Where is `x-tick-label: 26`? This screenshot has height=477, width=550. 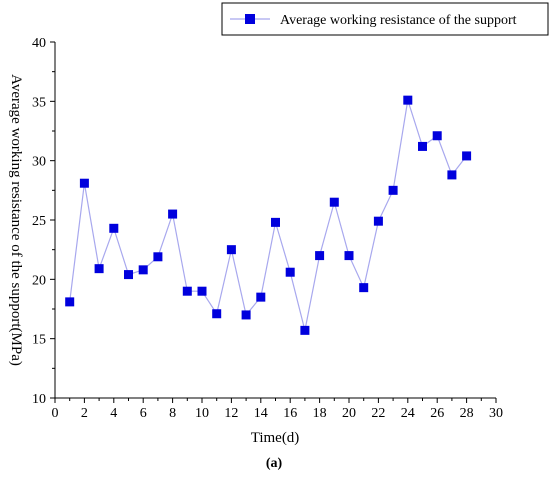 x-tick-label: 26 is located at coordinates (437, 413).